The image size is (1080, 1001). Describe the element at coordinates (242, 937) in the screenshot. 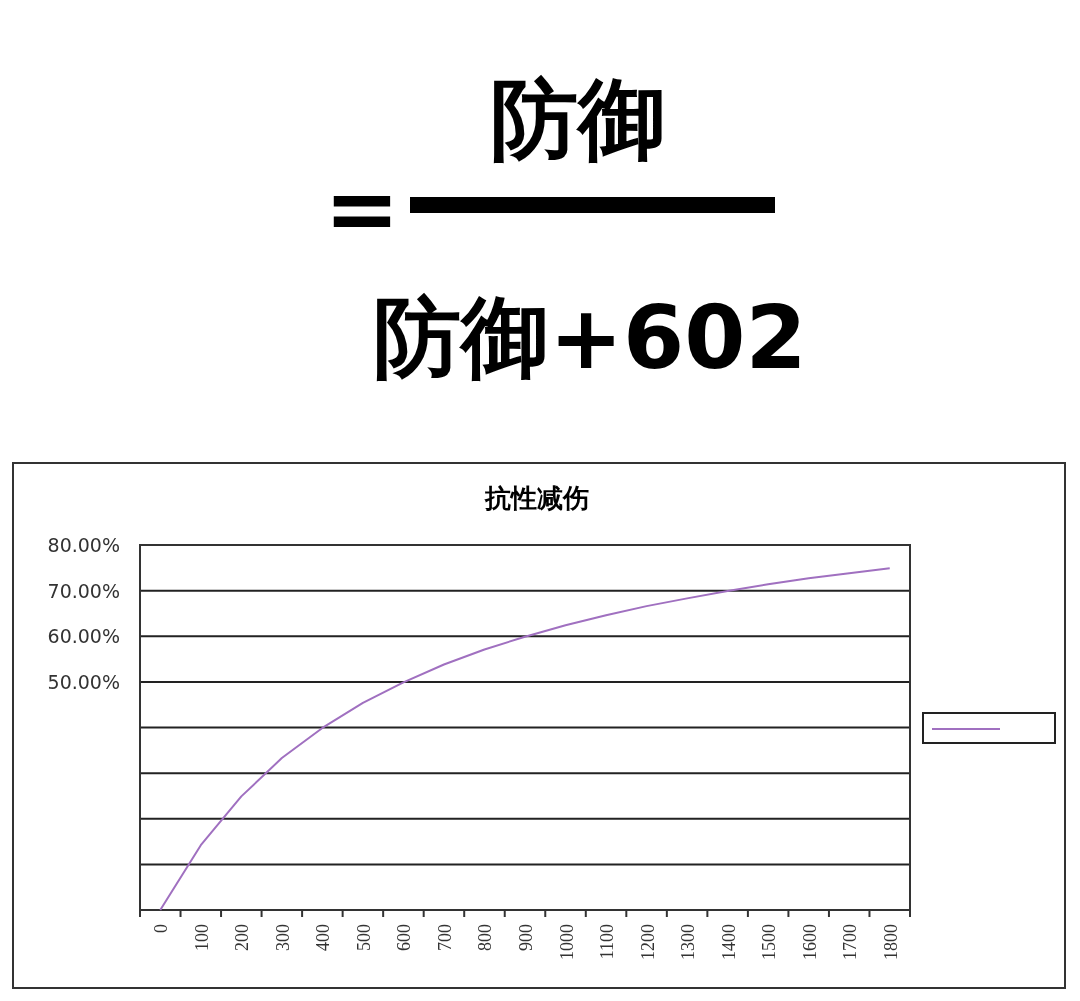

I see `x-tick-label: 200` at that location.